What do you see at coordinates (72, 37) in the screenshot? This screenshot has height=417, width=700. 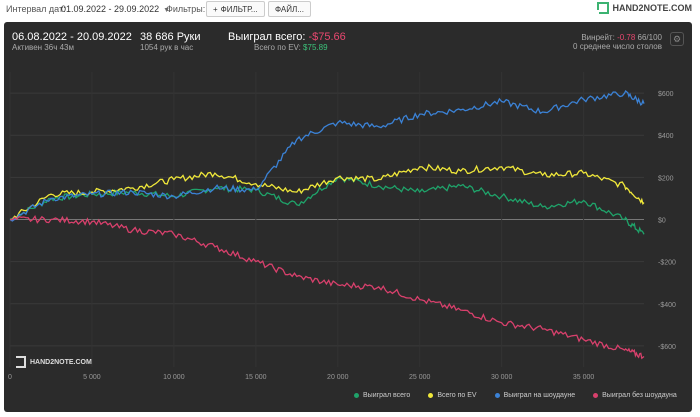 I see `period-value: 06.08.2022 - 20.09.2022` at bounding box center [72, 37].